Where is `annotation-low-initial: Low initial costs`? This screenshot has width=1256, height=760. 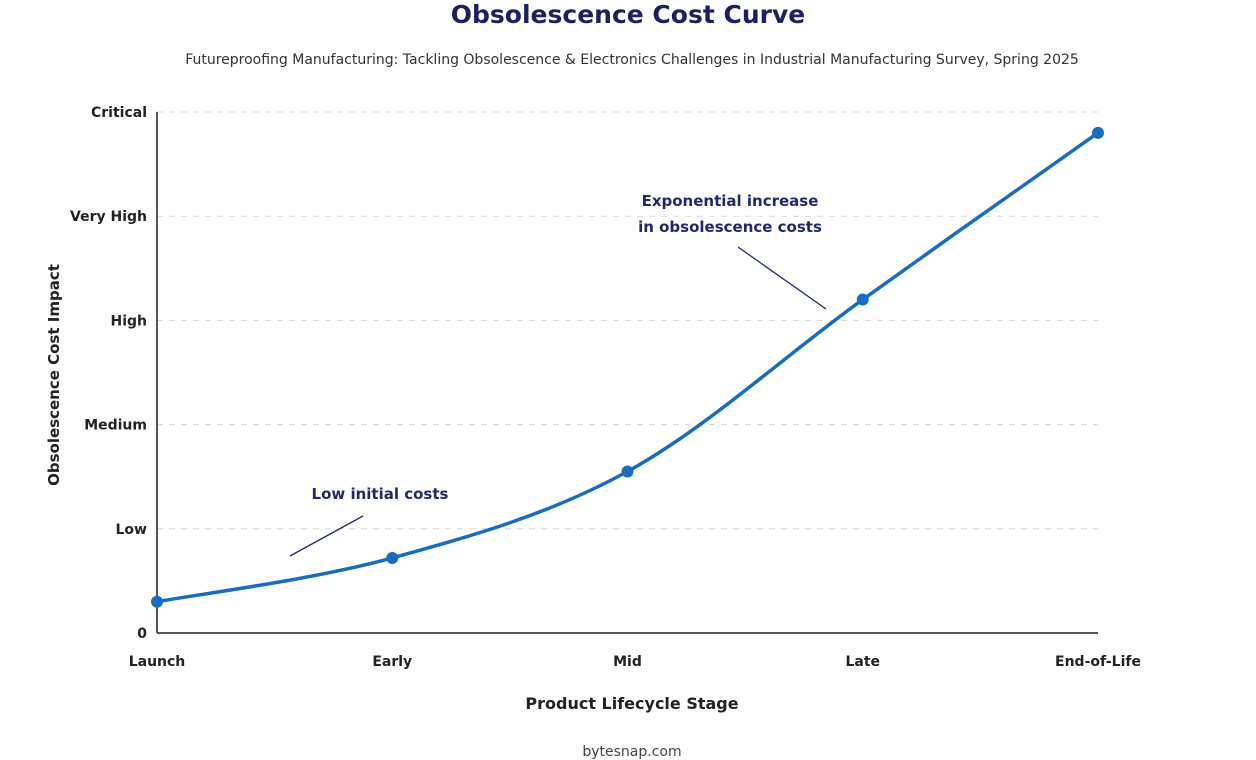
annotation-low-initial: Low initial costs is located at coordinates (380, 494).